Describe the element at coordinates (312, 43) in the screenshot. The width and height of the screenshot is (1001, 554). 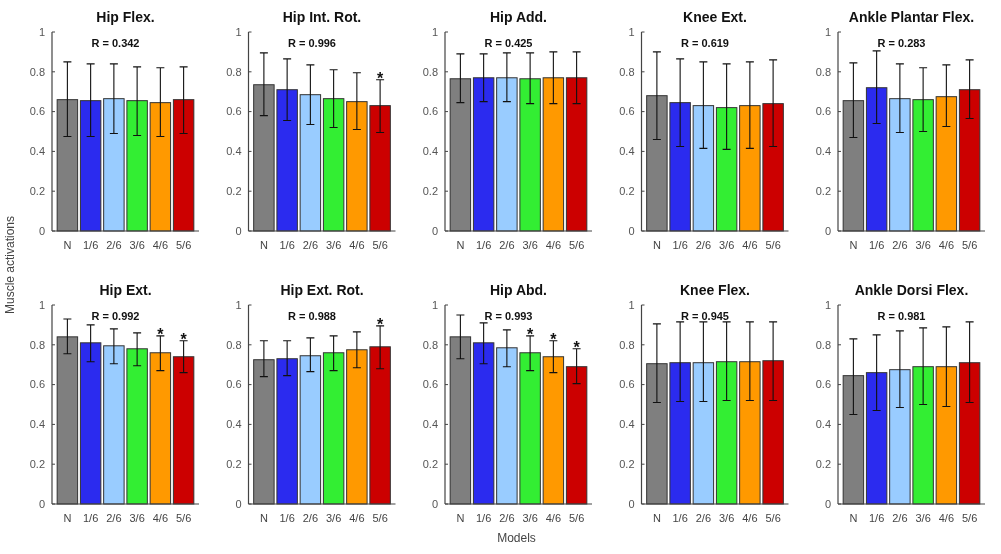
I see `annotation: R = 0.996` at that location.